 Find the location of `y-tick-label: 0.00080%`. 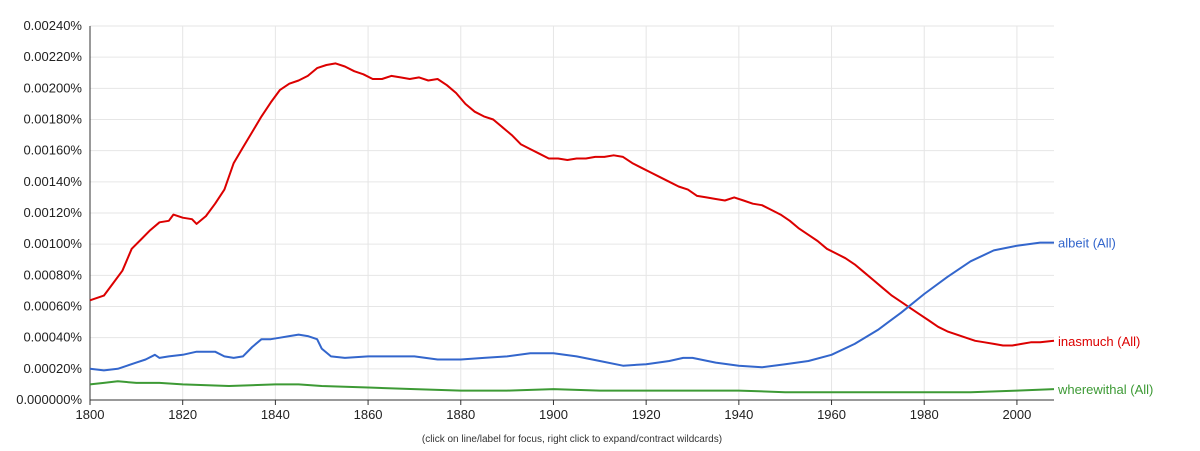

y-tick-label: 0.00080% is located at coordinates (52, 274).